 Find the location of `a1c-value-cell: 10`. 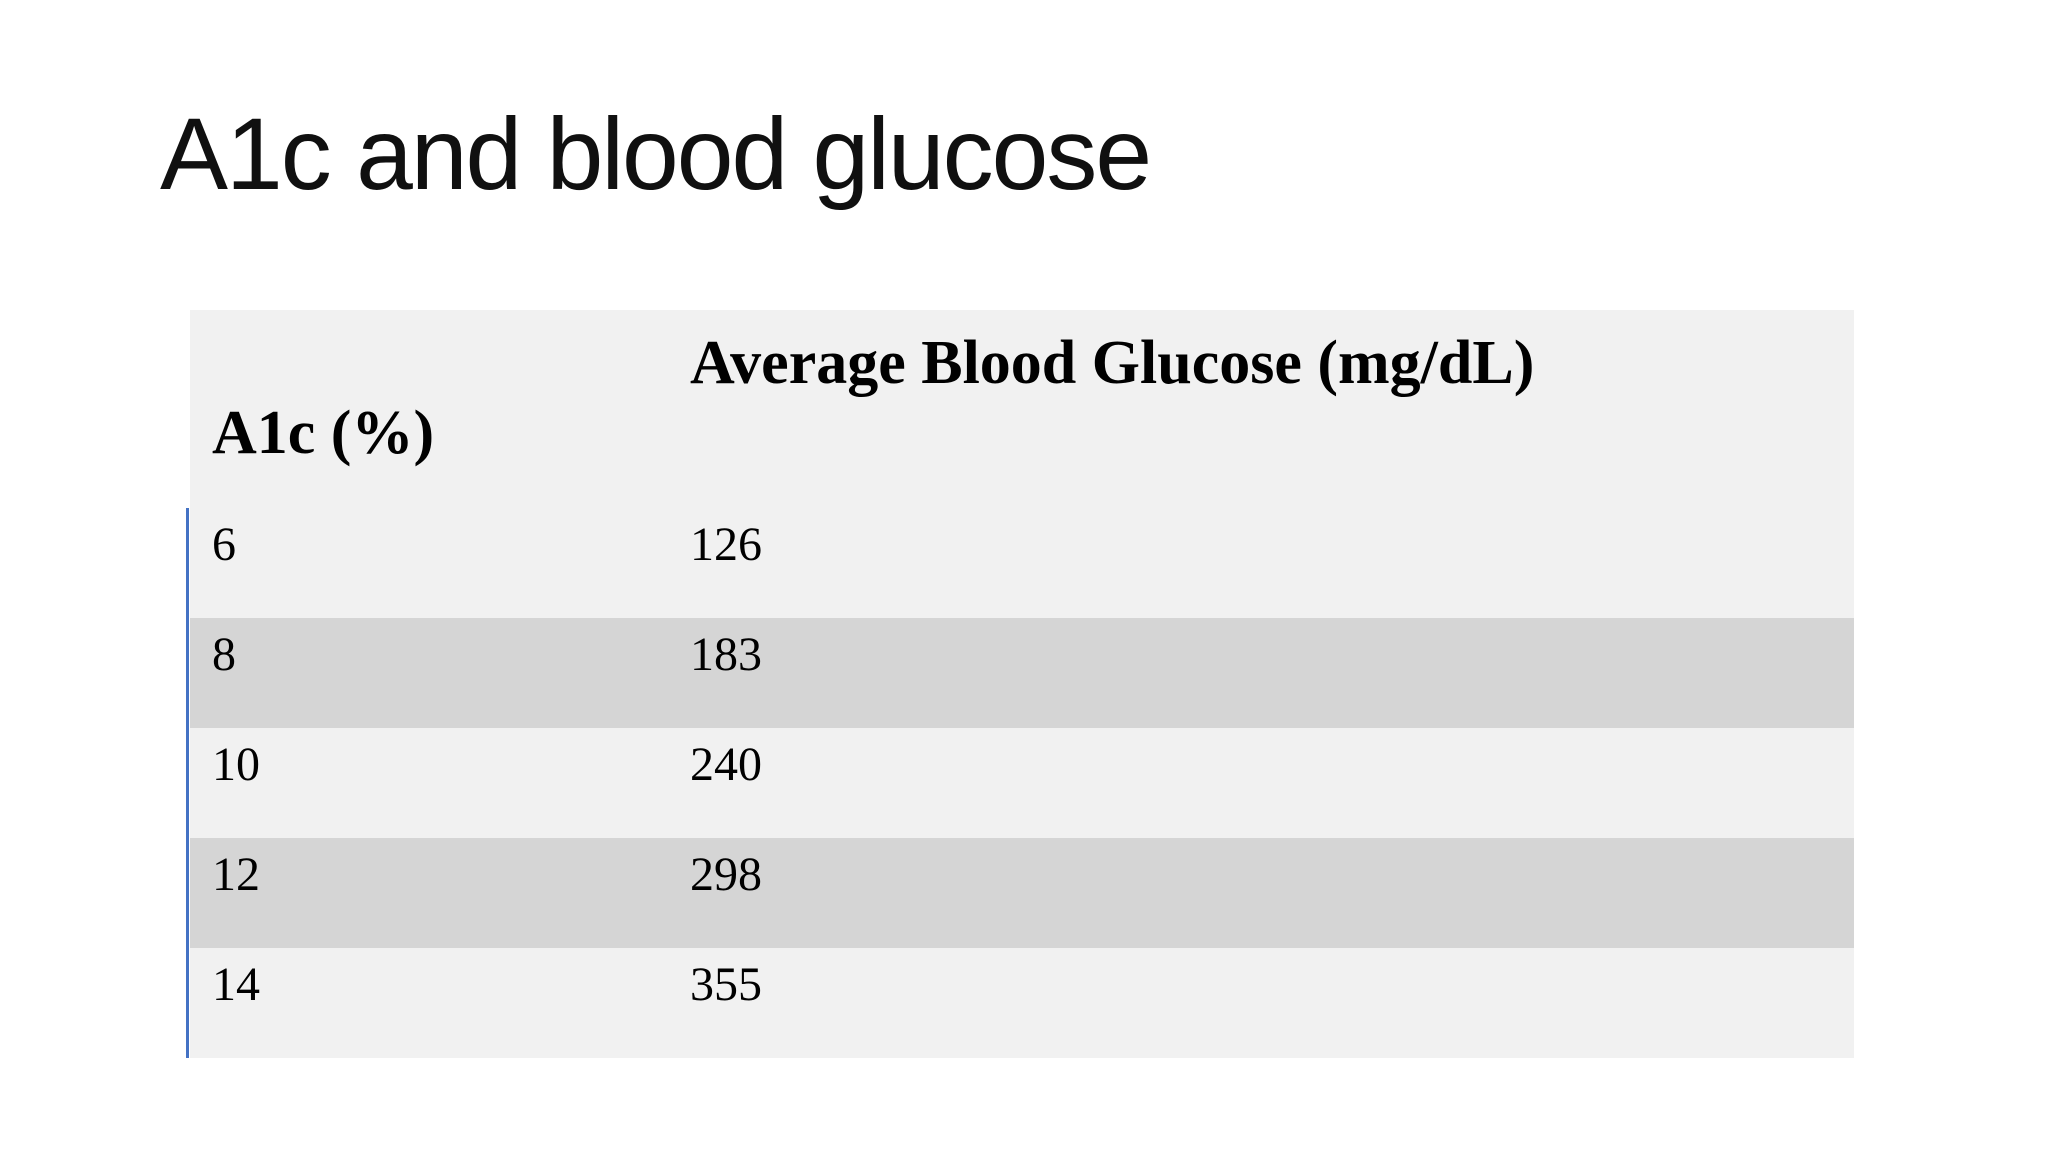

a1c-value-cell: 10 is located at coordinates (236, 764).